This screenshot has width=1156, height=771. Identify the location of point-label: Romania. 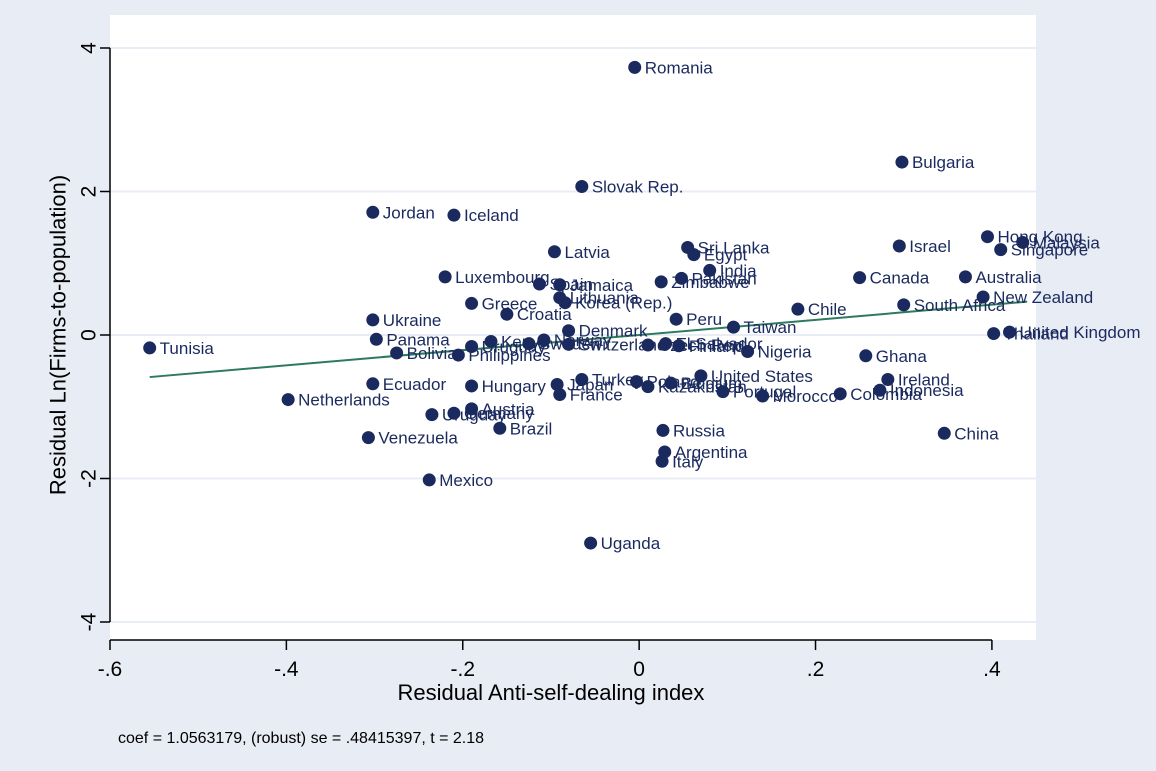
(679, 67).